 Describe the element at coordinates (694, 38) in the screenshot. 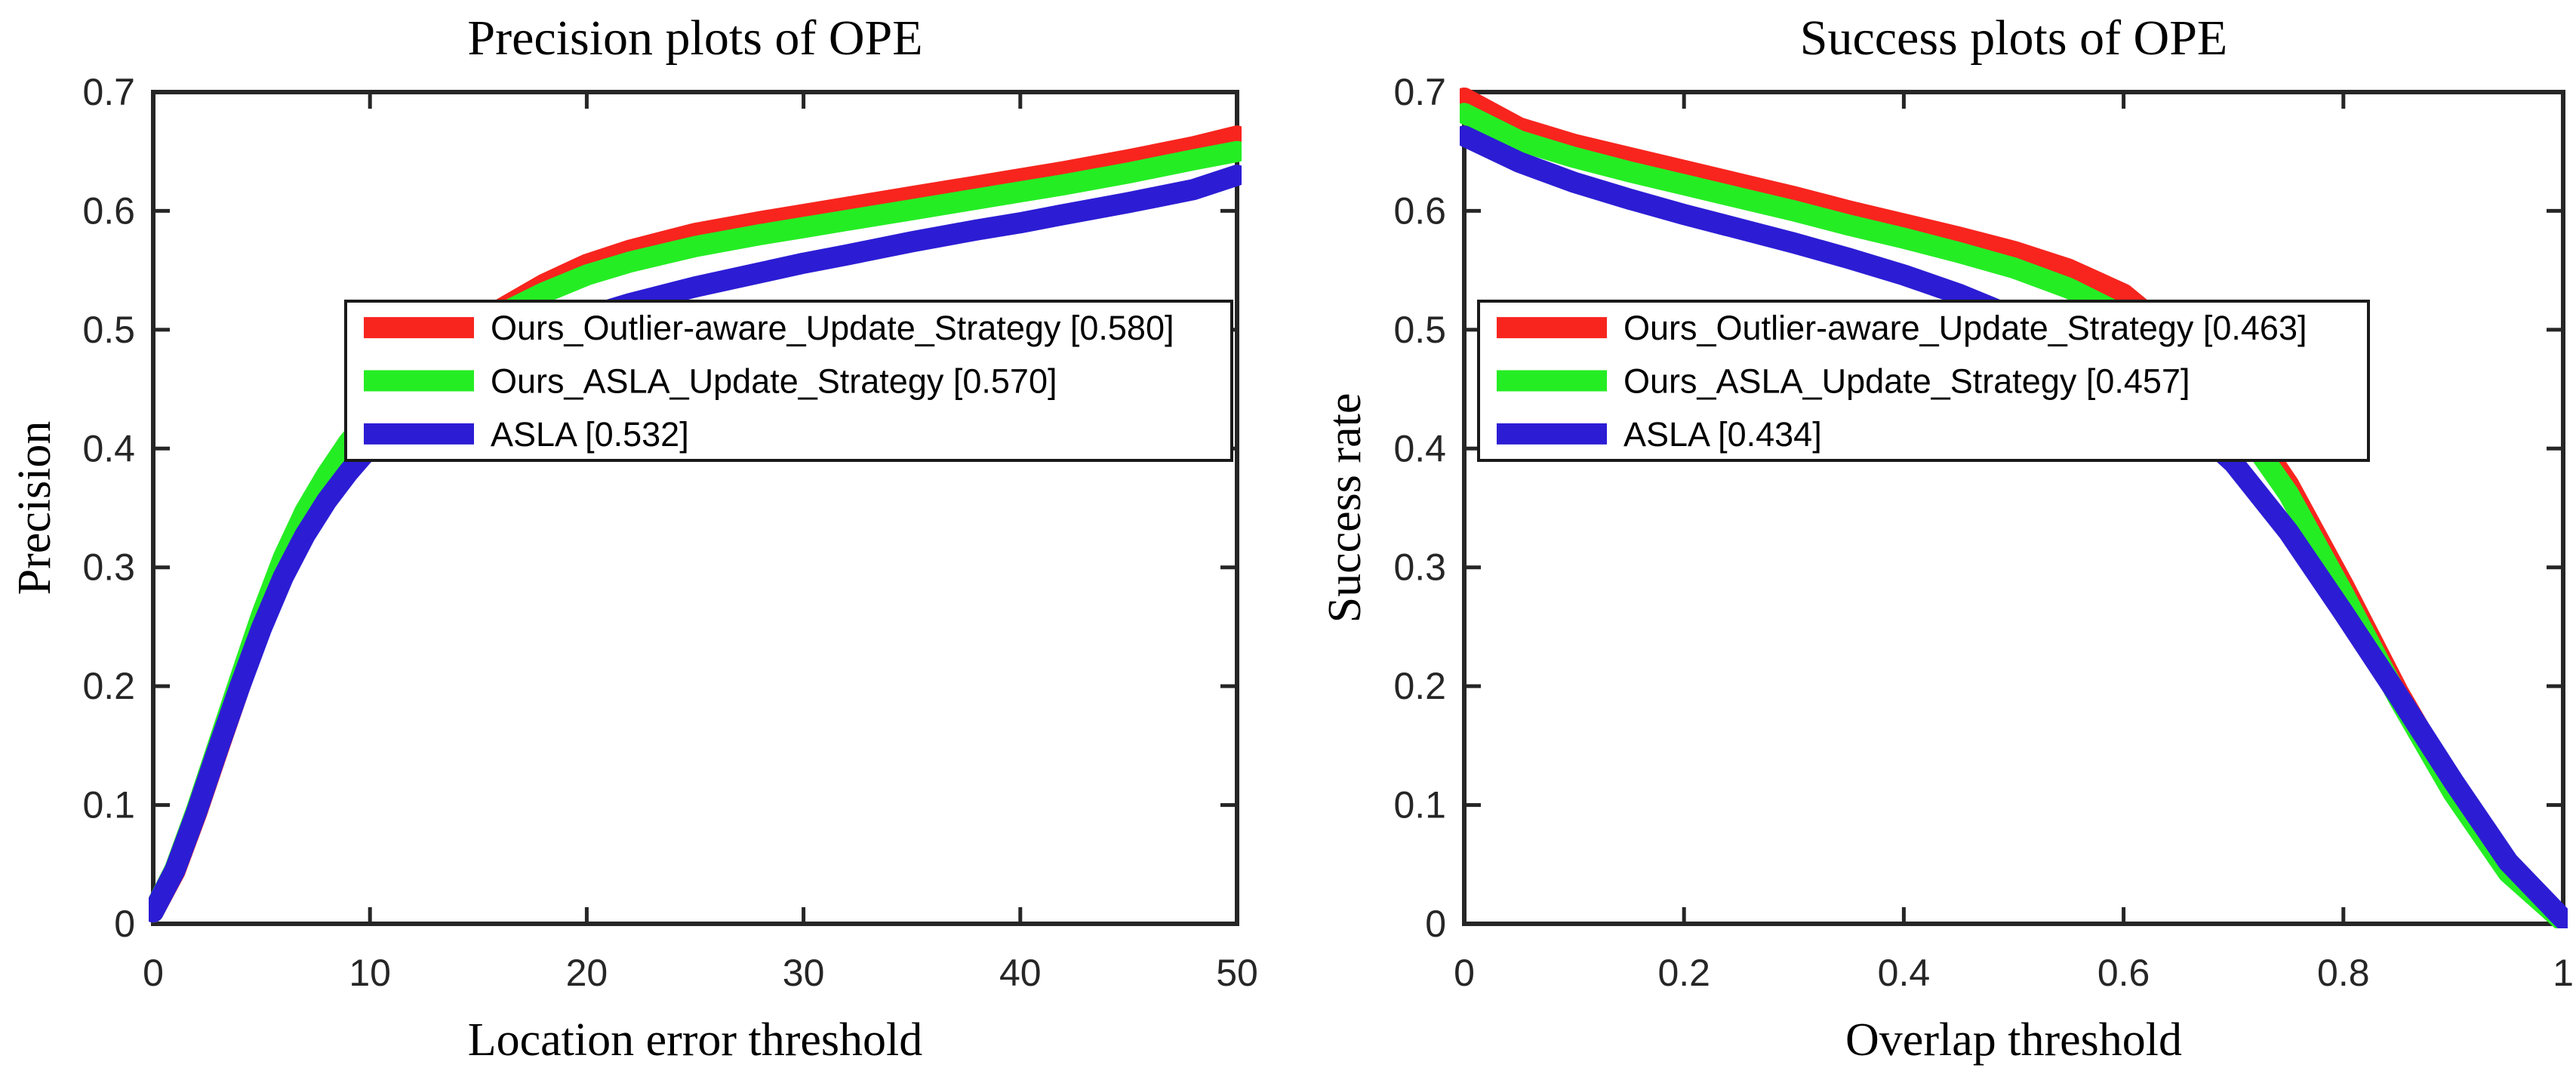

I see `plot-title: Precision plots of OPE` at that location.